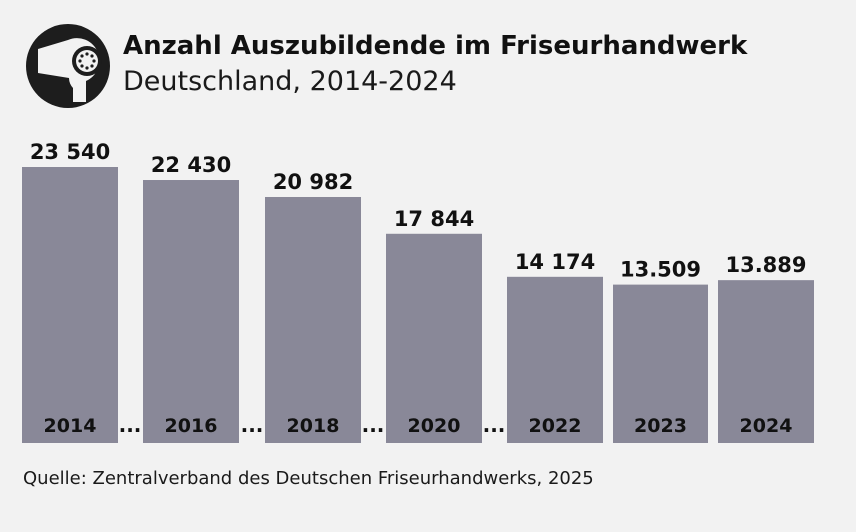 This screenshot has width=856, height=532. I want to click on value-label-2020: 17 844, so click(434, 219).